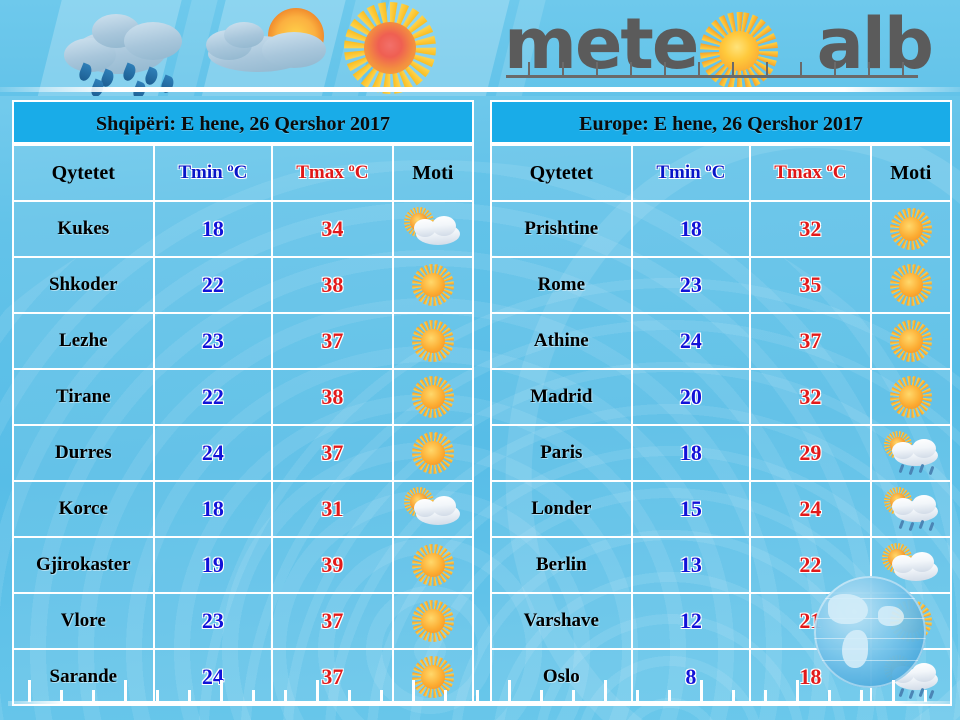  What do you see at coordinates (83, 285) in the screenshot?
I see `cell-city: Shkoder` at bounding box center [83, 285].